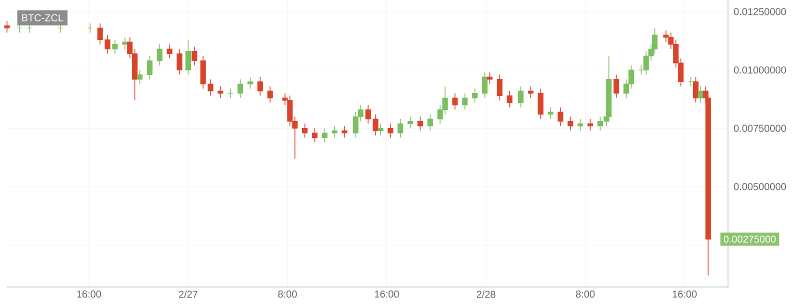 The height and width of the screenshot is (308, 800). What do you see at coordinates (188, 294) in the screenshot?
I see `x-tick-label: 2/27` at bounding box center [188, 294].